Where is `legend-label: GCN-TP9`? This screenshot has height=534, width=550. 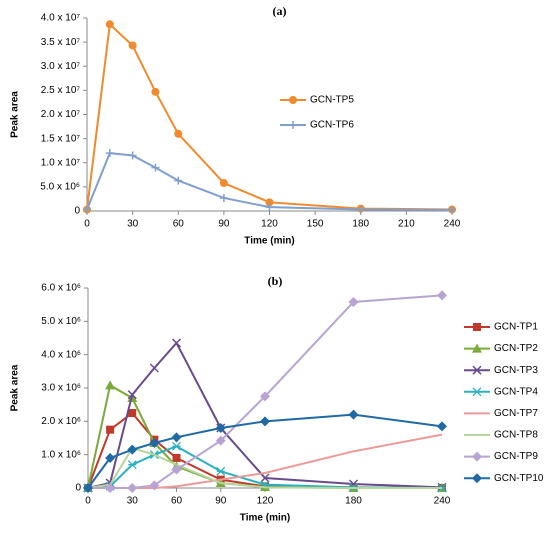
legend-label: GCN-TP9 is located at coordinates (516, 456).